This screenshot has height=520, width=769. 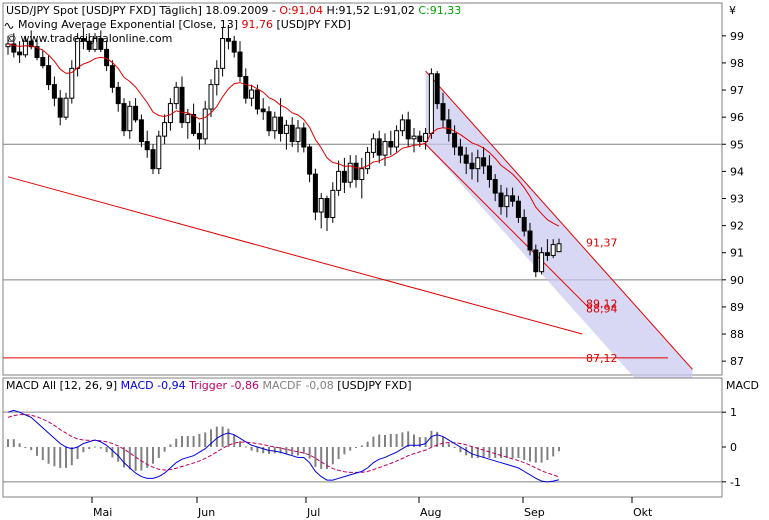 What do you see at coordinates (737, 198) in the screenshot?
I see `y-tick-label: 93` at bounding box center [737, 198].